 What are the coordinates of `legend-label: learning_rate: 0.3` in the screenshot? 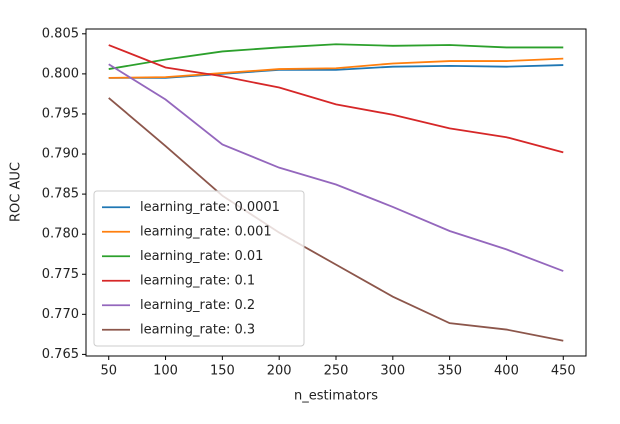 It's located at (197, 329).